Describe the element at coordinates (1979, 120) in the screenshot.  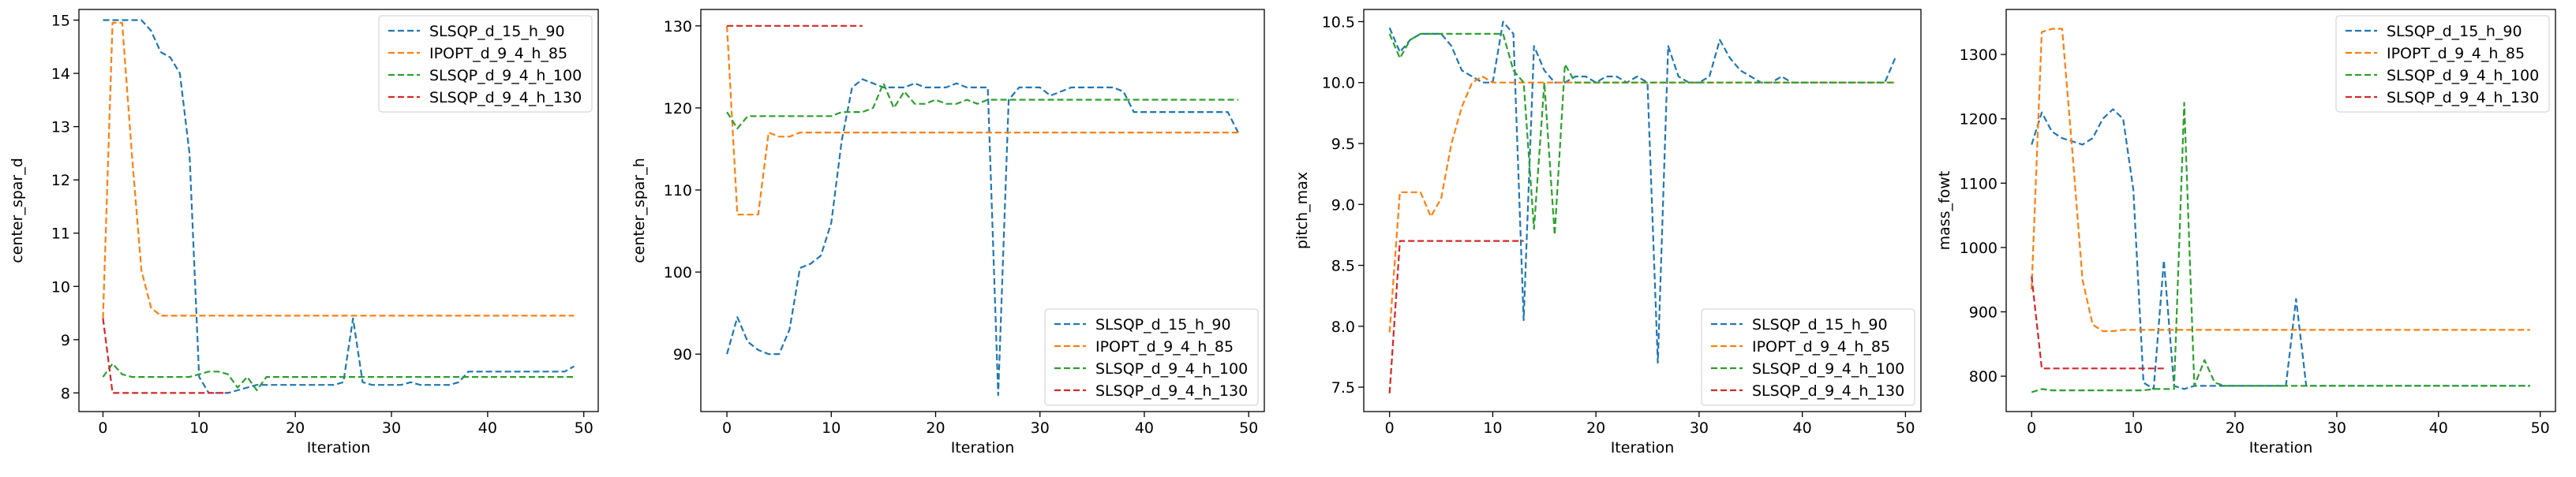
I see `y-tick-label: 1200` at that location.